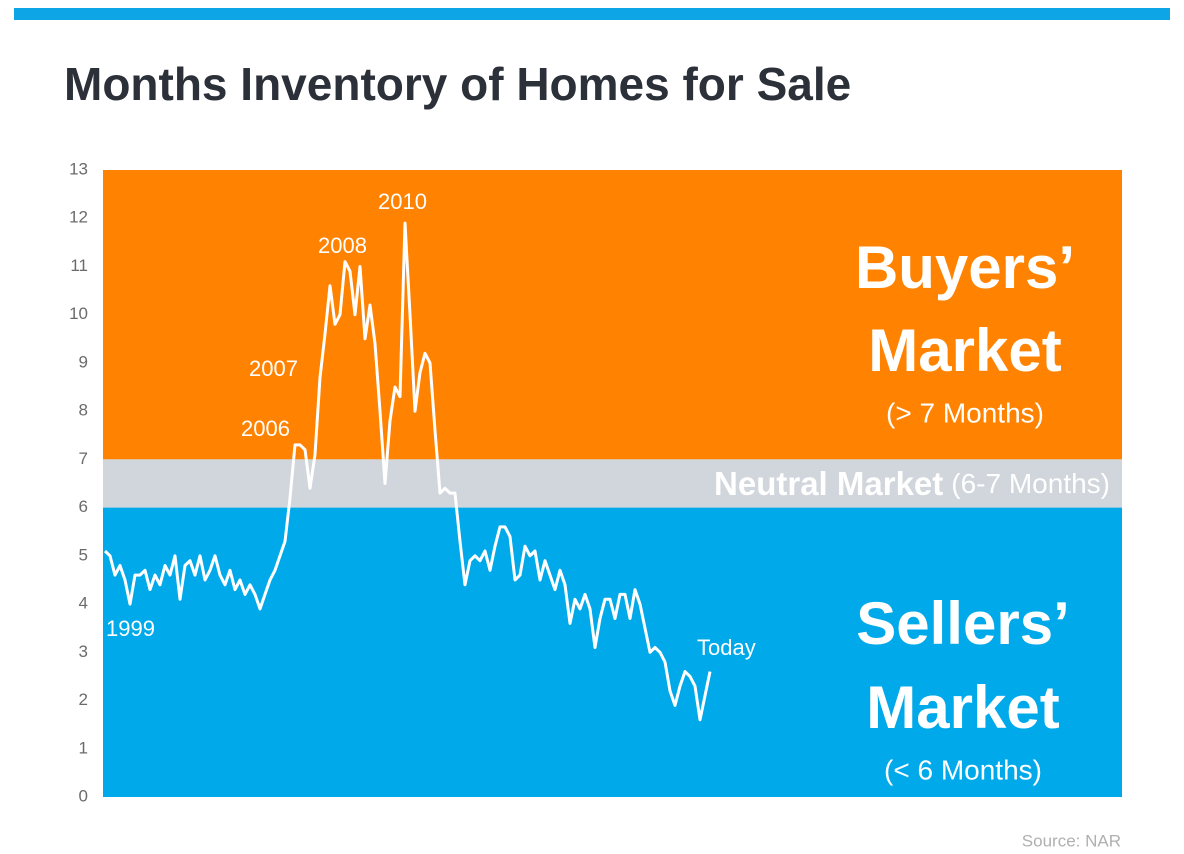 The image size is (1184, 854). I want to click on y-tick-label: 1, so click(83, 747).